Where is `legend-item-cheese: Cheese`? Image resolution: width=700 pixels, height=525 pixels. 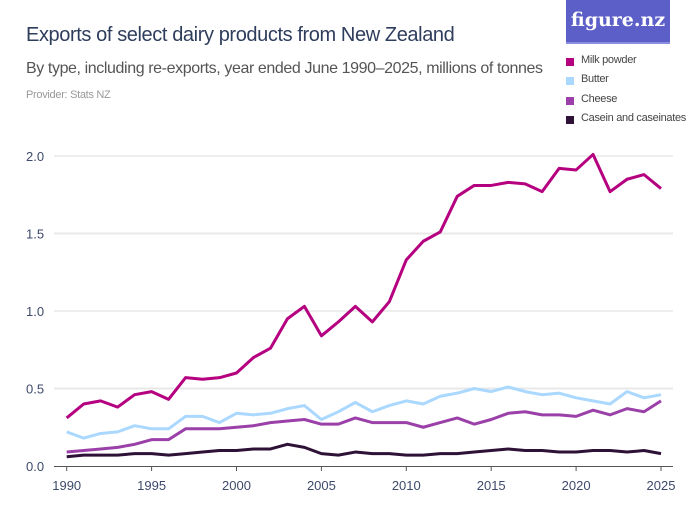 legend-item-cheese: Cheese is located at coordinates (626, 99).